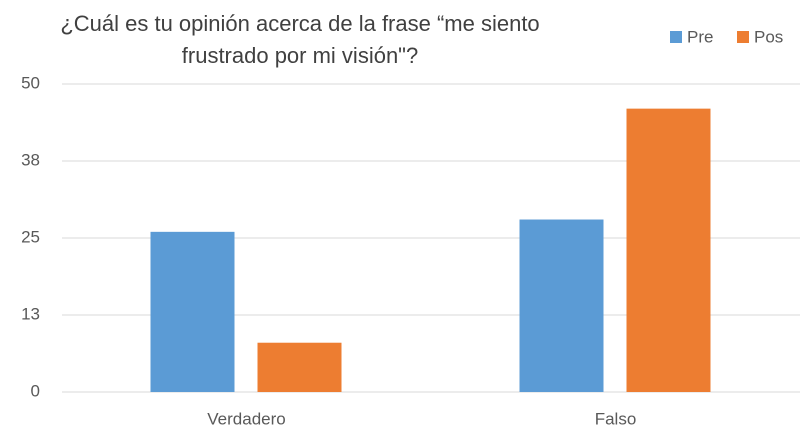  Describe the element at coordinates (30, 159) in the screenshot. I see `y-tick-label: 38` at that location.